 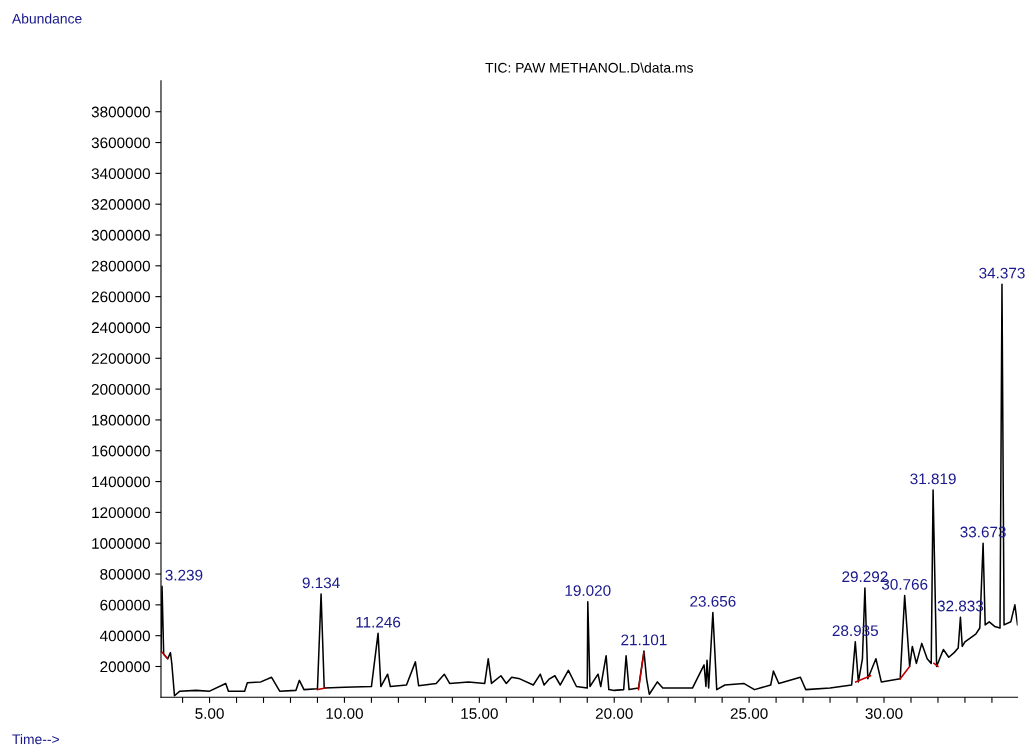 What do you see at coordinates (589, 67) in the screenshot?
I see `chart-title: TIC: PAW METHANOL.D\data.ms` at bounding box center [589, 67].